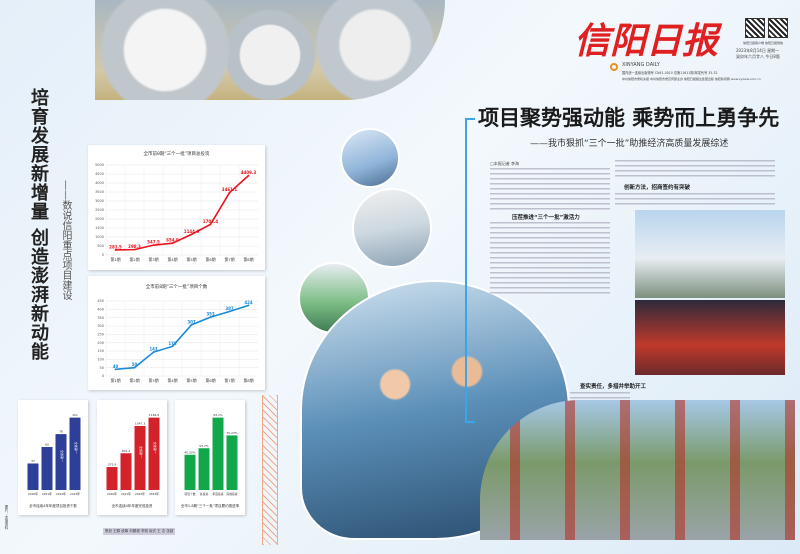 The height and width of the screenshot is (554, 800). Describe the element at coordinates (172, 240) in the screenshot. I see `data-label: 654.9` at that location.